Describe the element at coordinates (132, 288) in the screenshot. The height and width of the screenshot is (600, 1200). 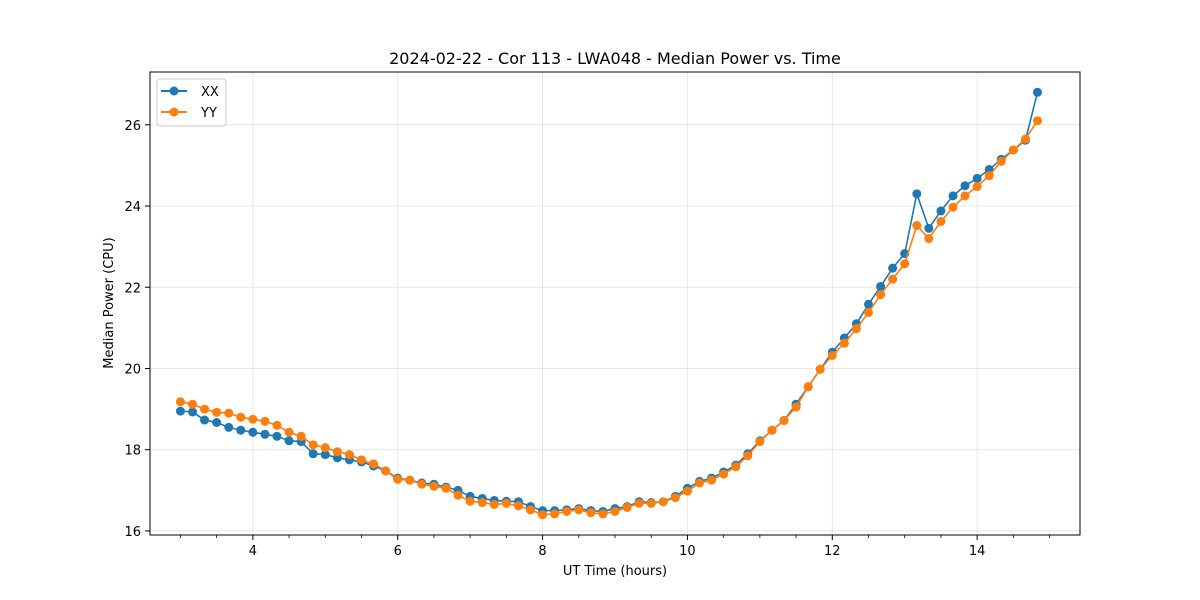
I see `y-tick-label: 22` at that location.